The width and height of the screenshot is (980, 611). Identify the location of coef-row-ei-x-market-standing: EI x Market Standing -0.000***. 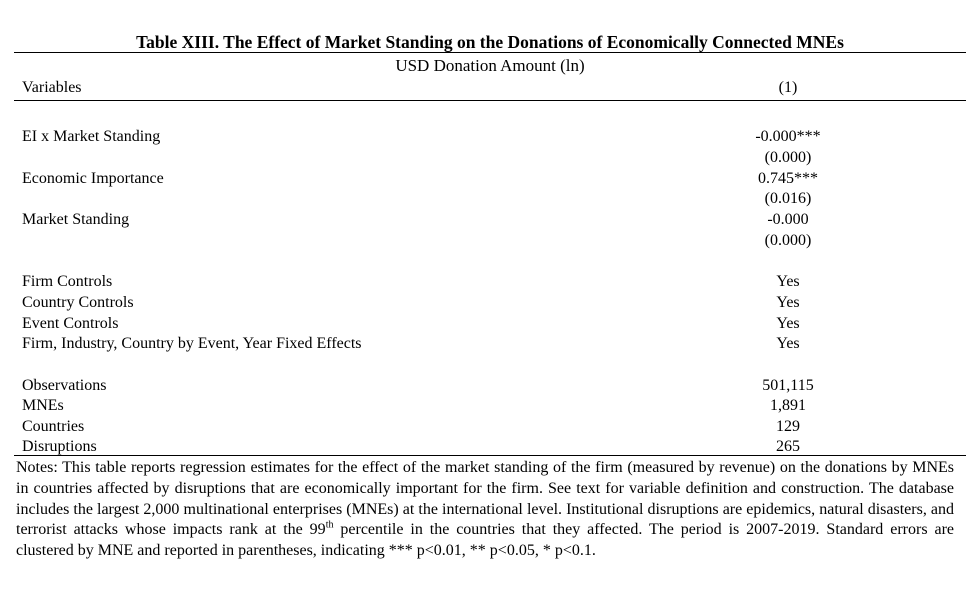
(490, 136).